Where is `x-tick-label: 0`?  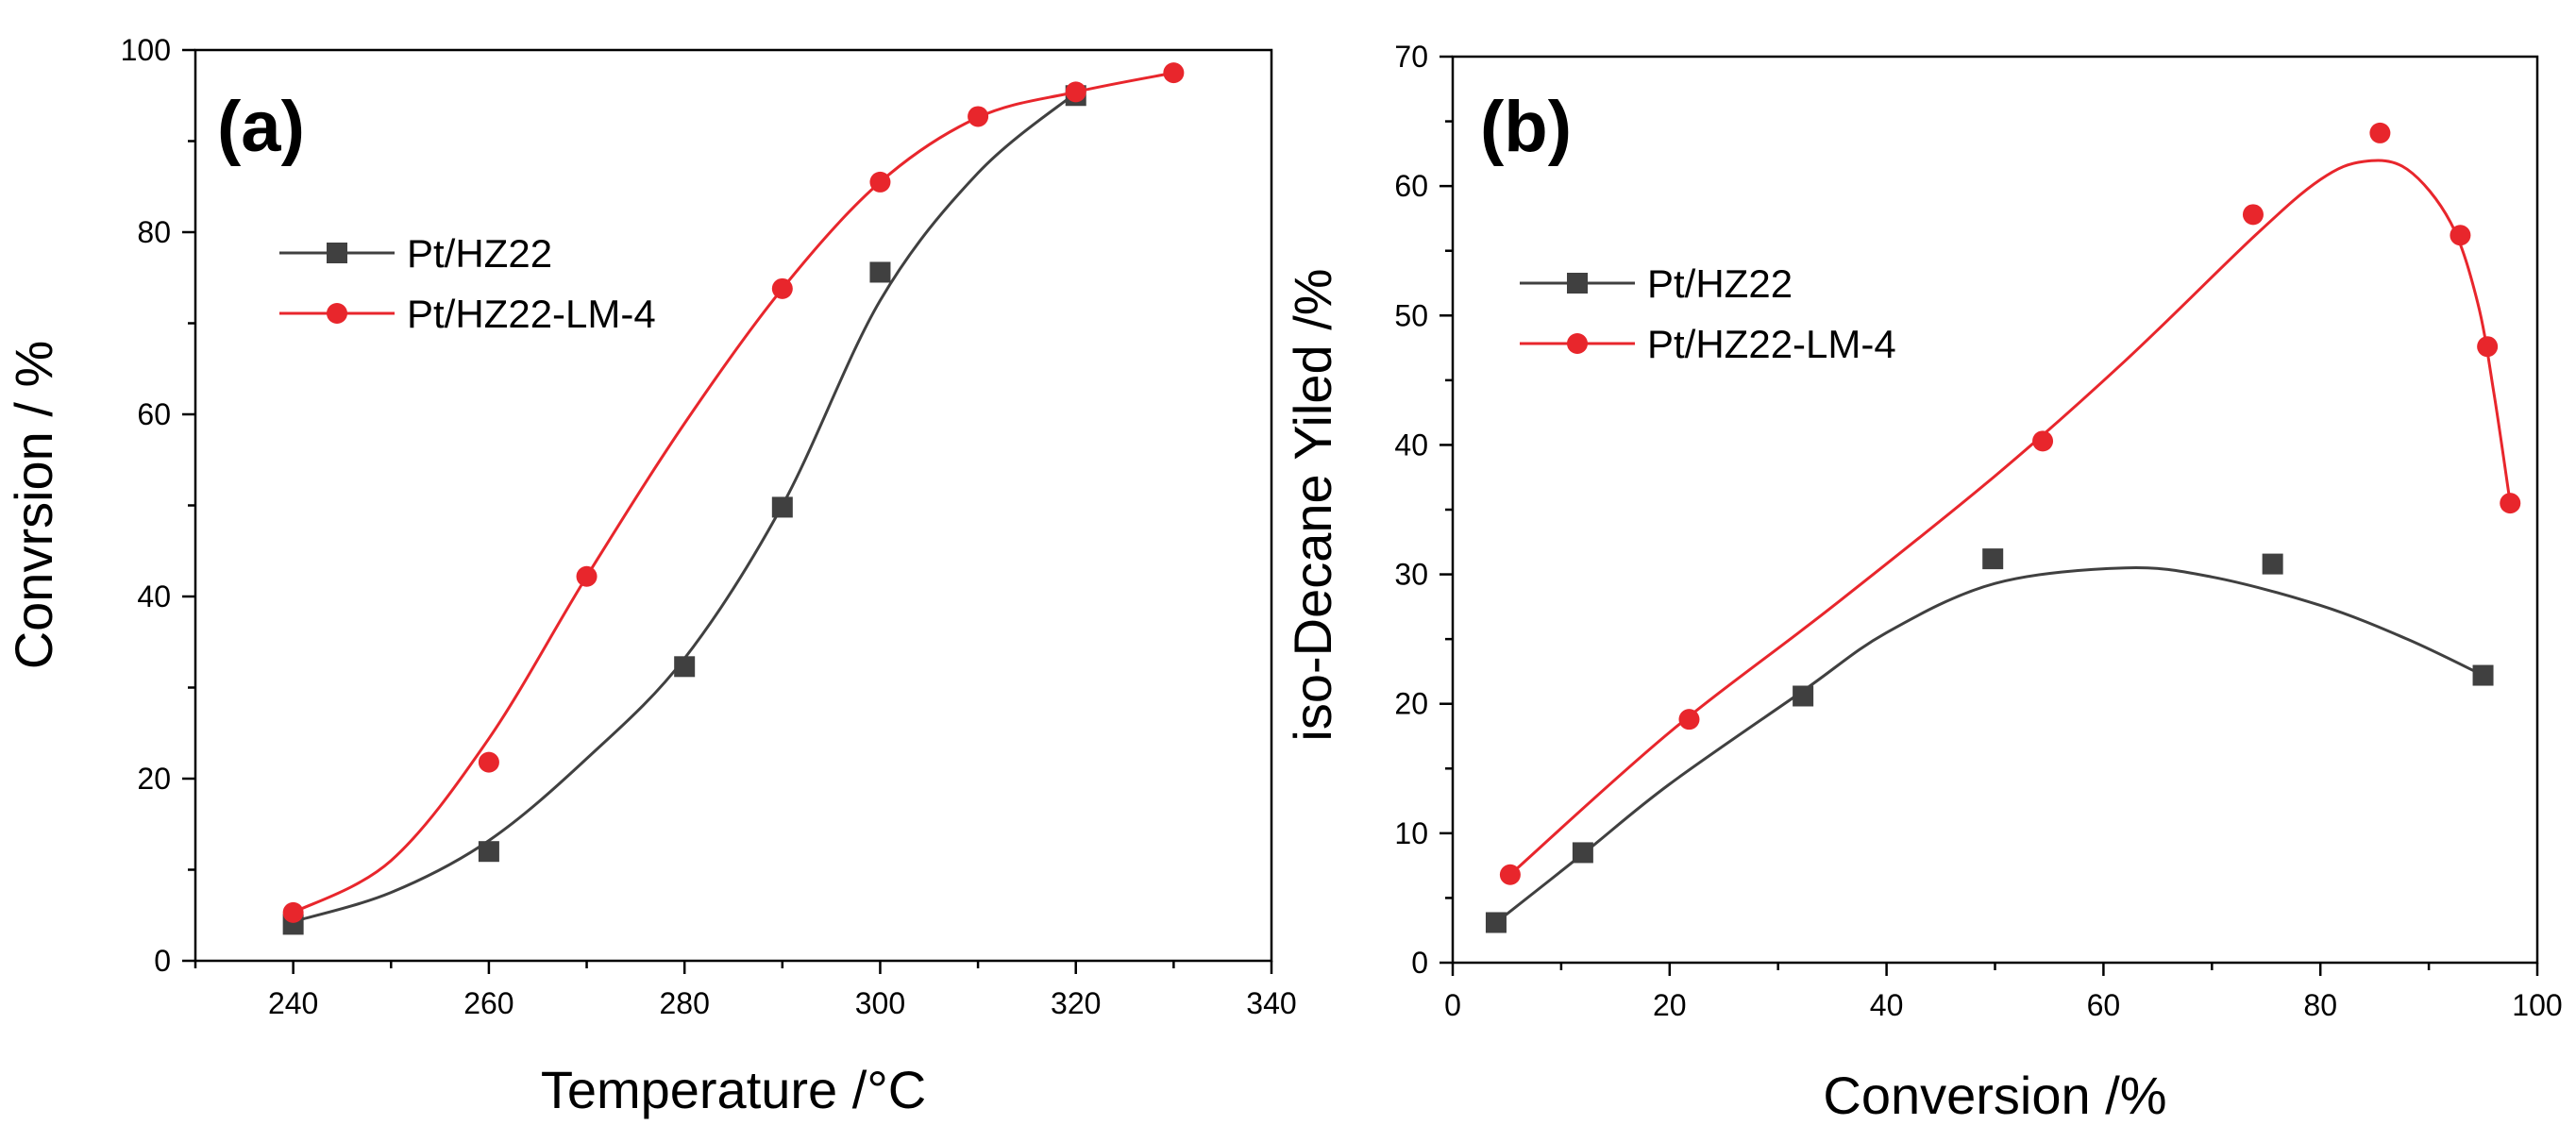
x-tick-label: 0 is located at coordinates (1453, 1005).